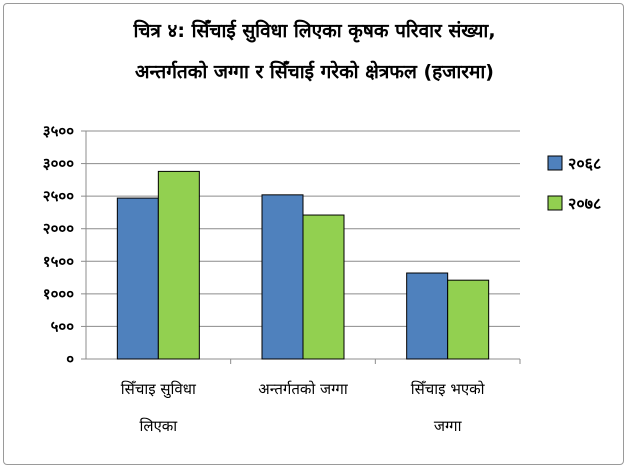 This screenshot has width=629, height=470. I want to click on x-category-label: जग्गा, so click(448, 426).